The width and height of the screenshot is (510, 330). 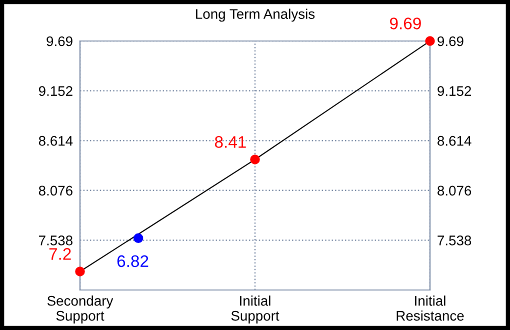 What do you see at coordinates (455, 91) in the screenshot?
I see `y2-tick-label: 9.152` at bounding box center [455, 91].